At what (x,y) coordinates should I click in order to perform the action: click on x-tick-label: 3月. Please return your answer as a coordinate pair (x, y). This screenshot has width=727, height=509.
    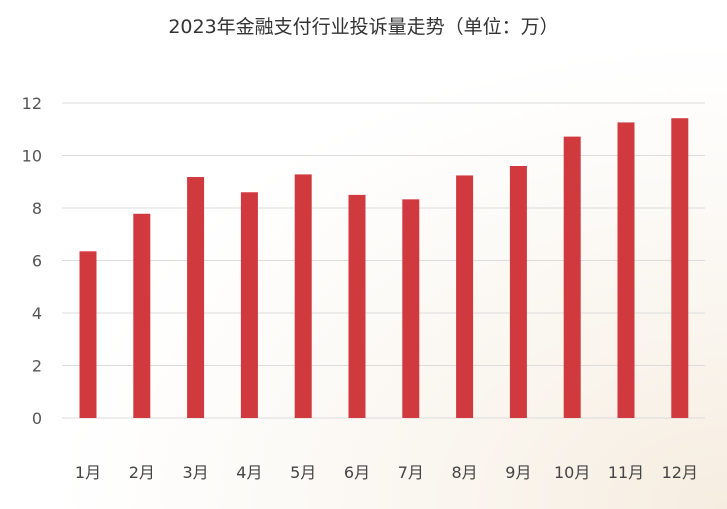
    Looking at the image, I should click on (196, 472).